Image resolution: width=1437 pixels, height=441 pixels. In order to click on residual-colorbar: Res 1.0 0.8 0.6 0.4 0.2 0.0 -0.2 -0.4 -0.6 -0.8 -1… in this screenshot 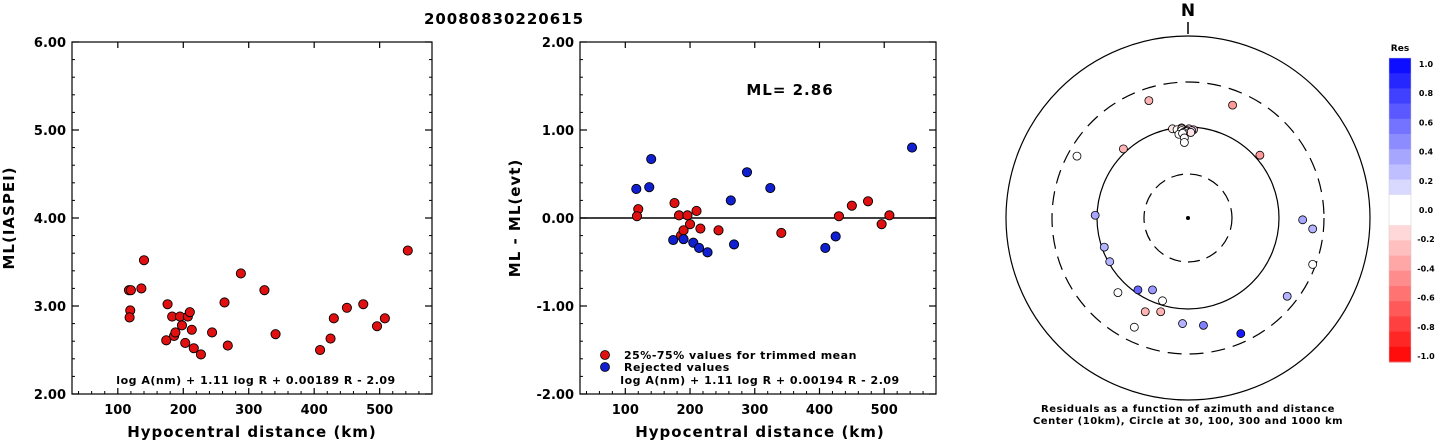, I will do `click(1411, 203)`.